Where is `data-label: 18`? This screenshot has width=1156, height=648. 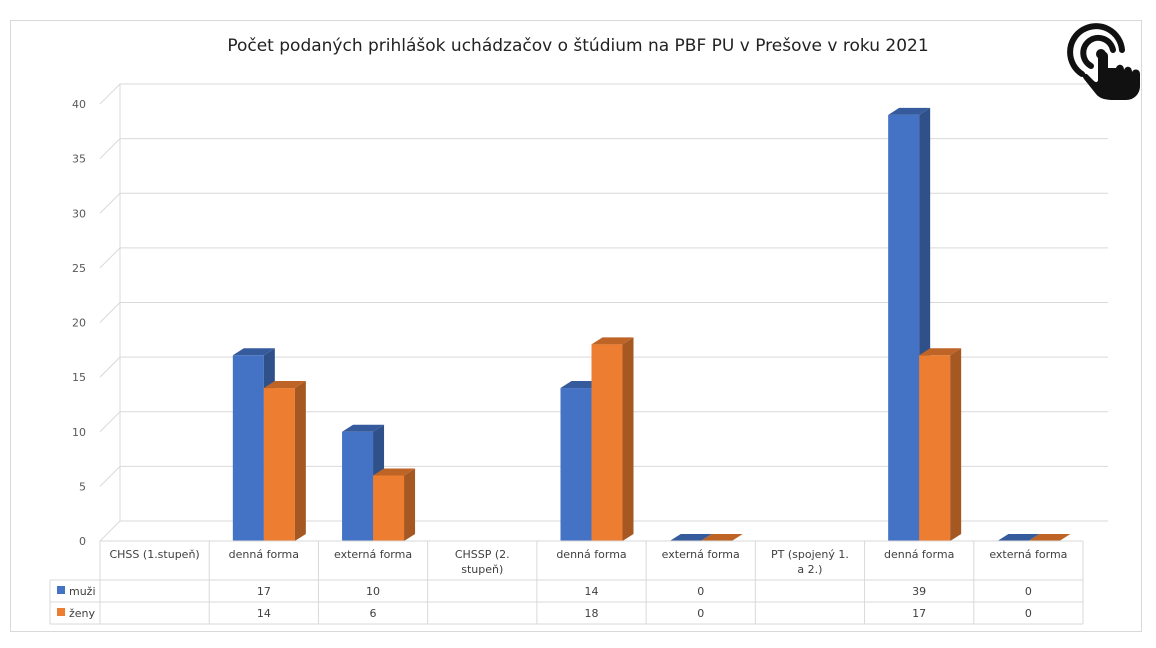
data-label: 18 is located at coordinates (592, 613).